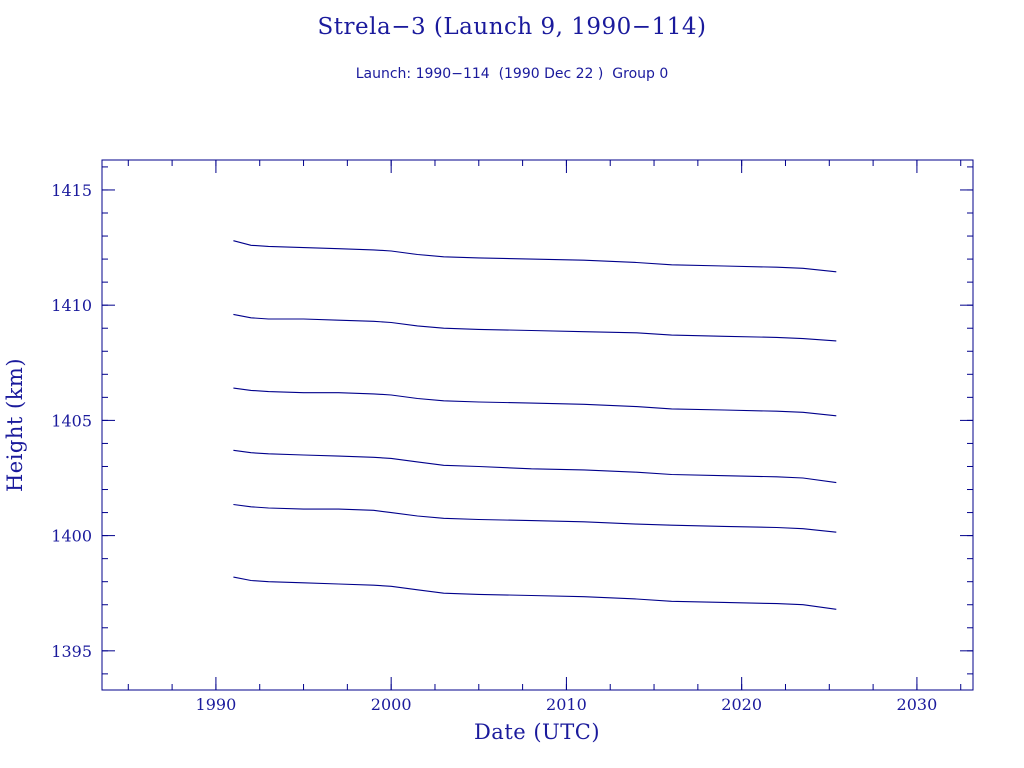 This screenshot has width=1024, height=768. Describe the element at coordinates (917, 704) in the screenshot. I see `x-tick-label: 2030` at that location.